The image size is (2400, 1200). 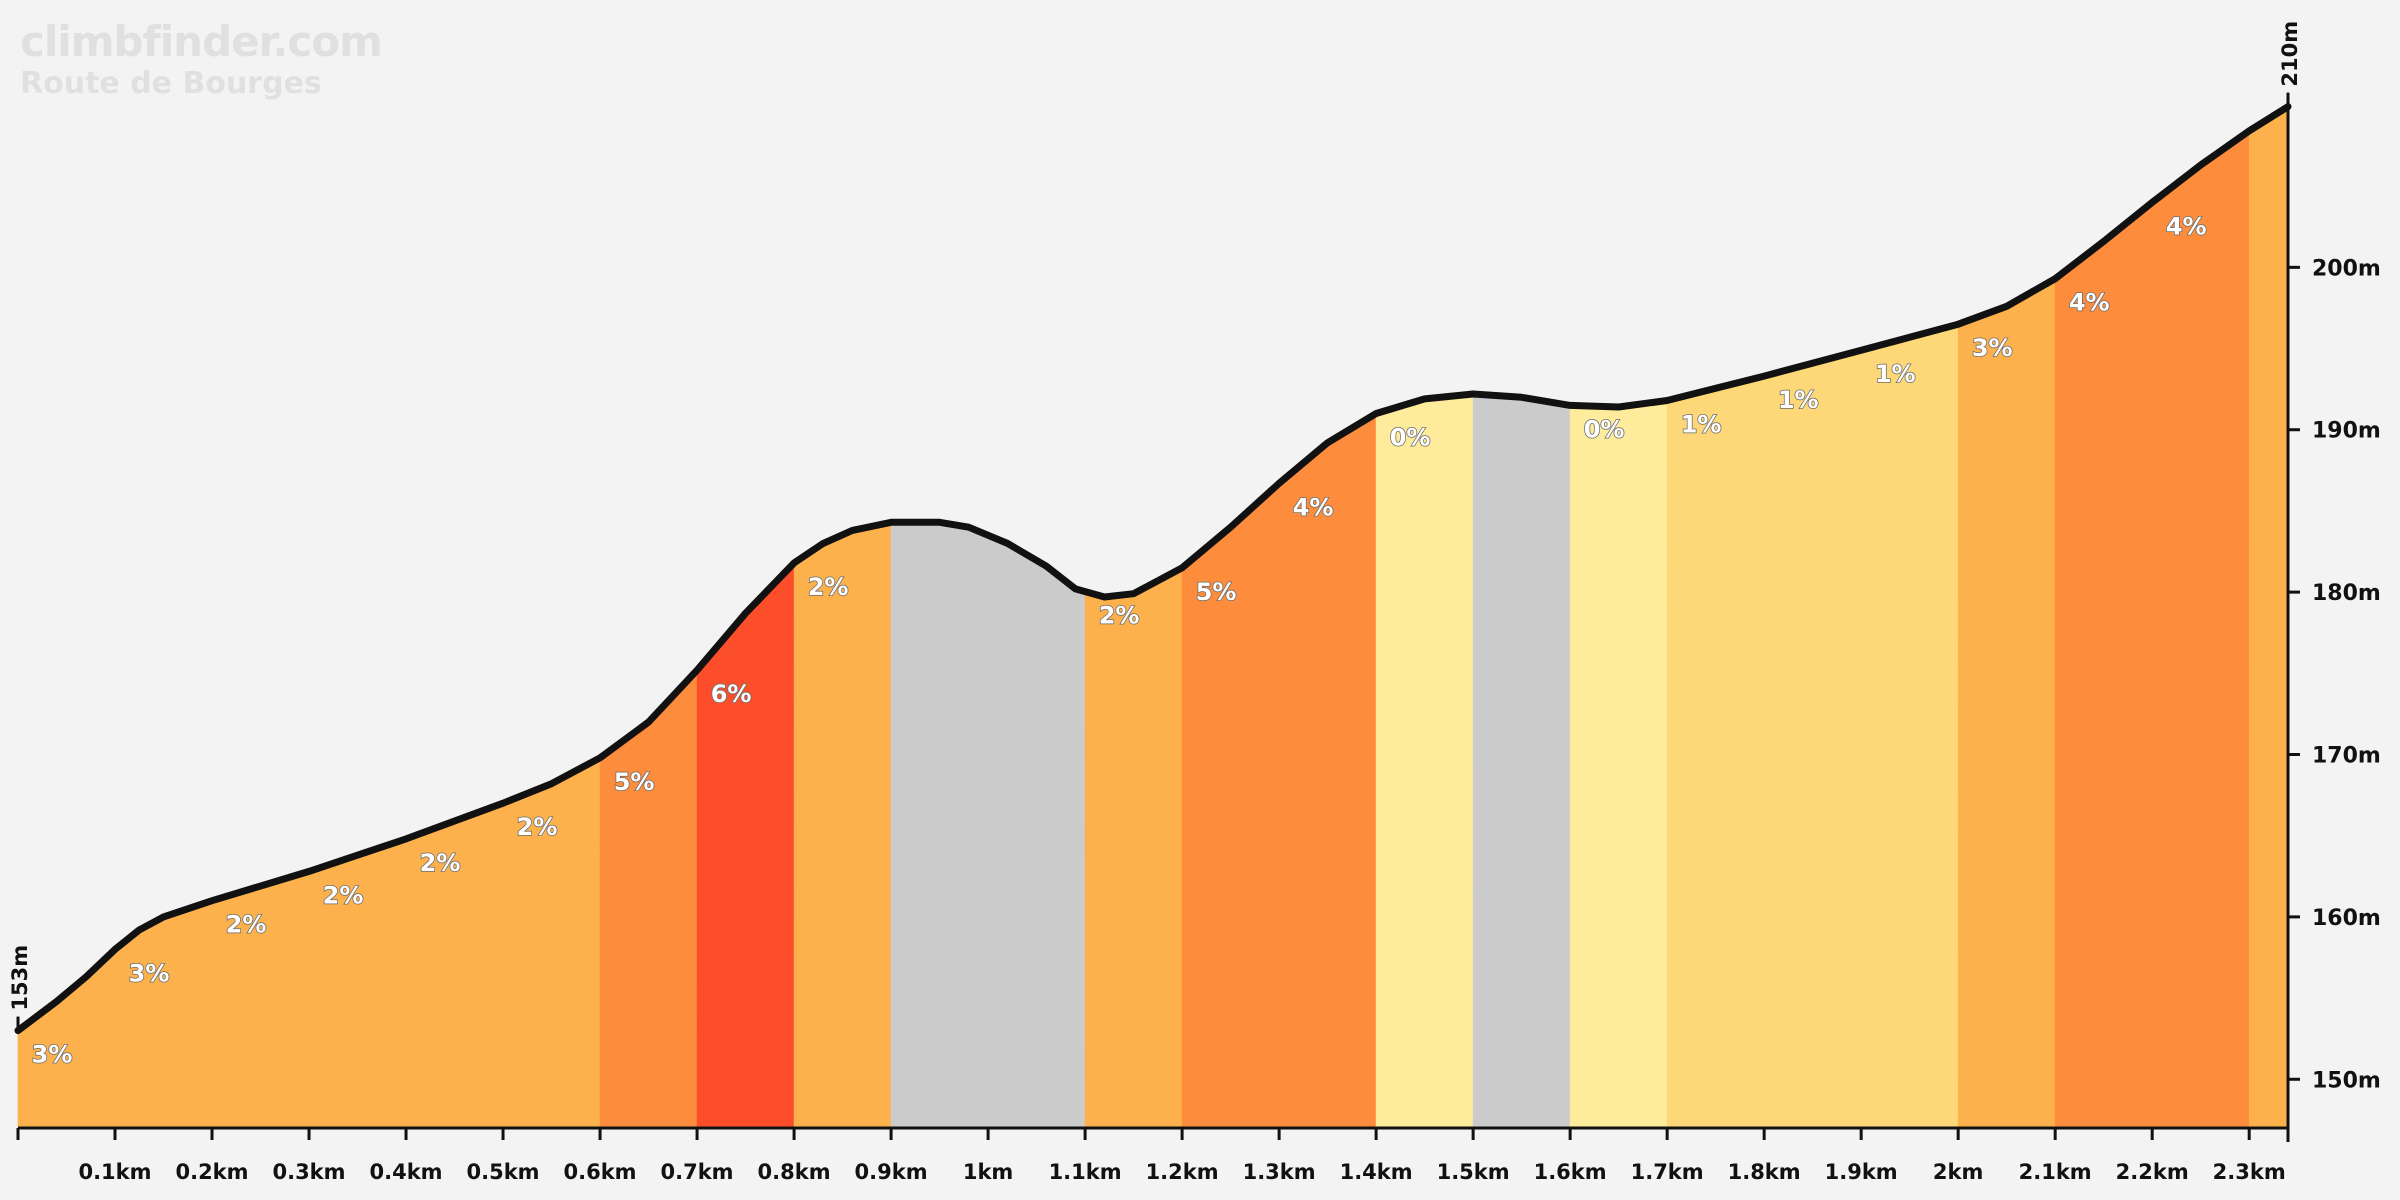 I want to click on x-tick-label: 1.3km, so click(x=1279, y=1172).